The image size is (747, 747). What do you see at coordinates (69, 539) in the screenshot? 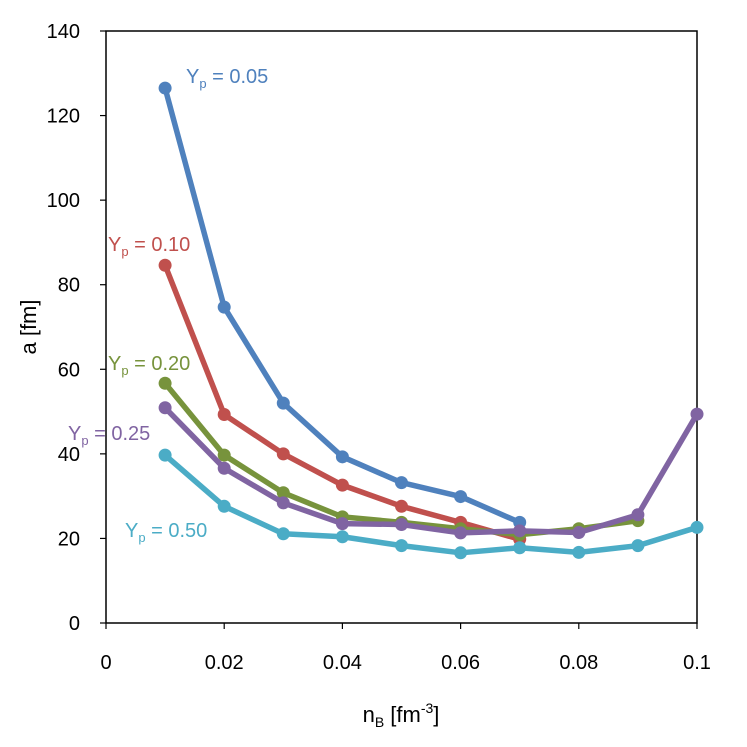
I see `y-tick-label: 20` at bounding box center [69, 539].